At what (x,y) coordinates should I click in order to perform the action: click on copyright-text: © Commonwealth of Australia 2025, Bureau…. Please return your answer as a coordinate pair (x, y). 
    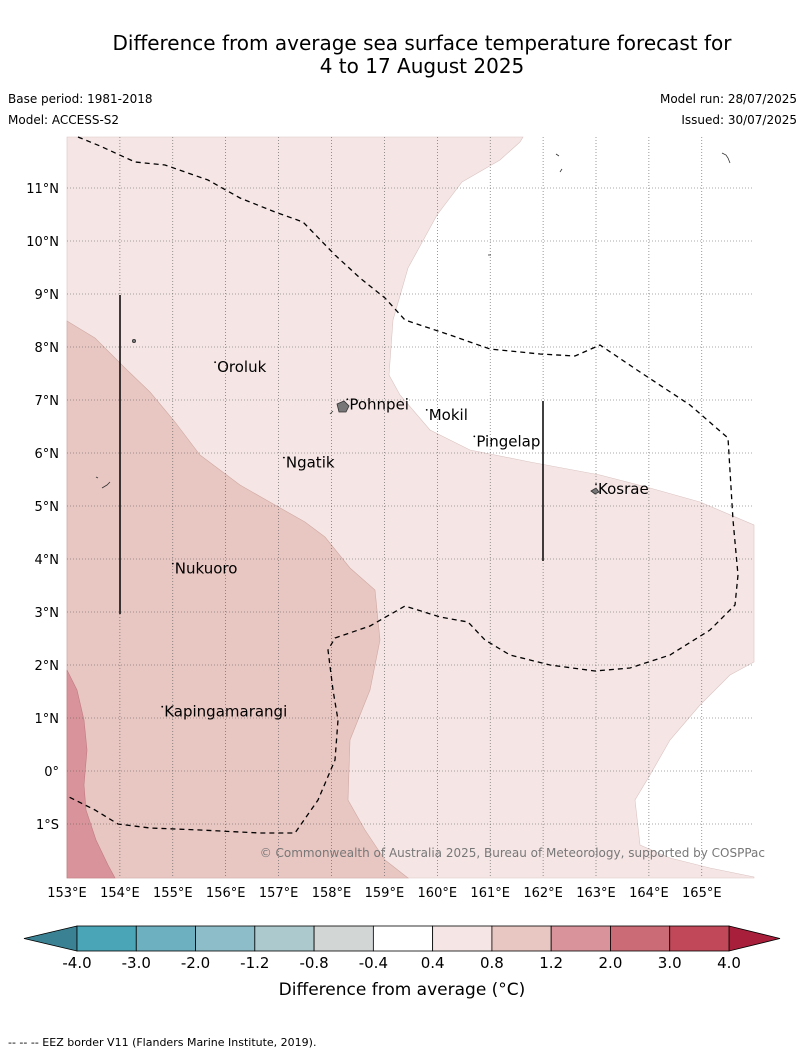
    Looking at the image, I should click on (512, 853).